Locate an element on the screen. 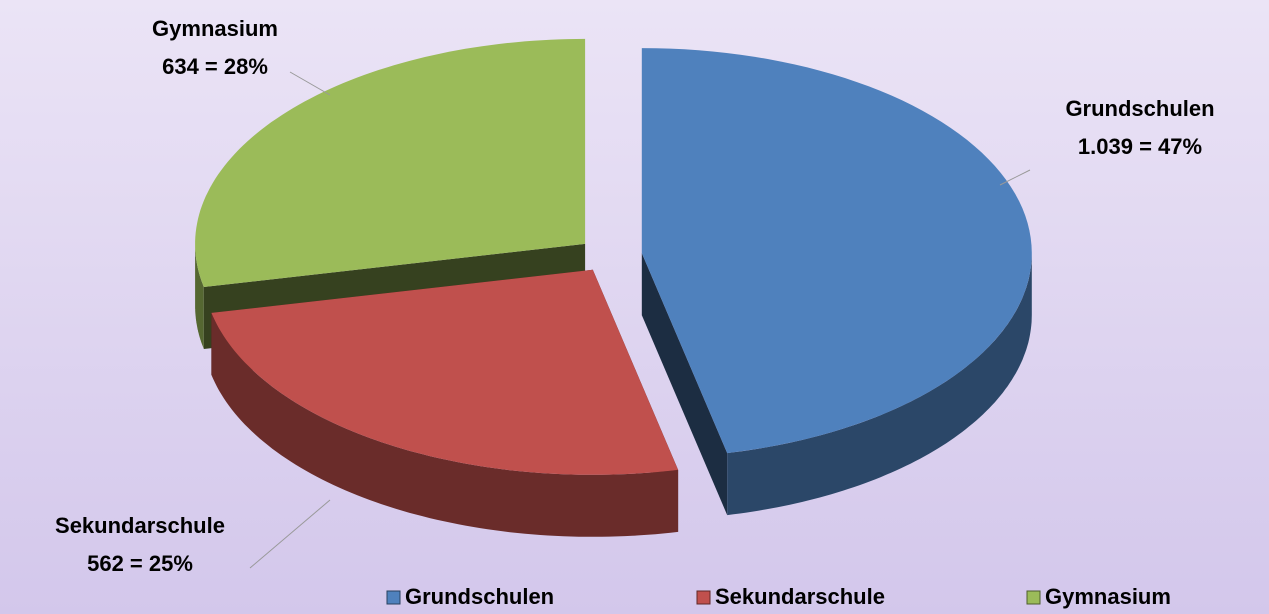  data-label-value: 562 = 25% is located at coordinates (140, 563).